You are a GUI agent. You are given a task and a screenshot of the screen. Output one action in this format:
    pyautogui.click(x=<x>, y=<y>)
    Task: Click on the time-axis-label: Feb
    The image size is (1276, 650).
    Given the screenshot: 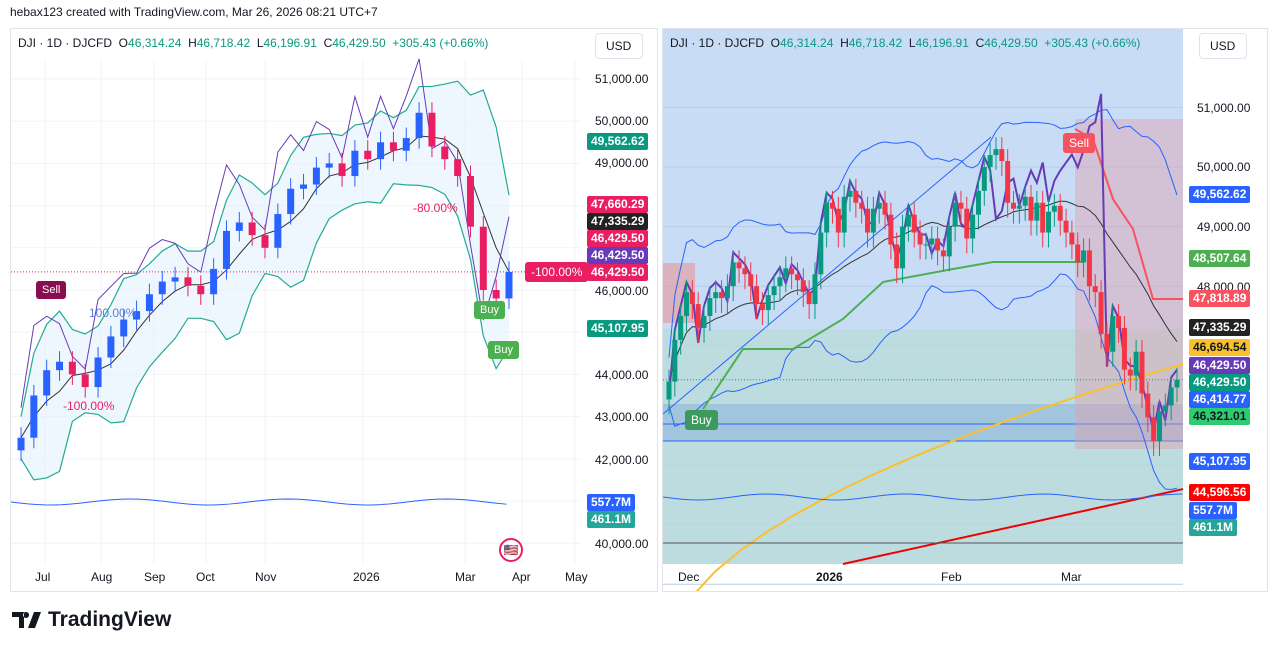 What is the action you would take?
    pyautogui.click(x=951, y=577)
    